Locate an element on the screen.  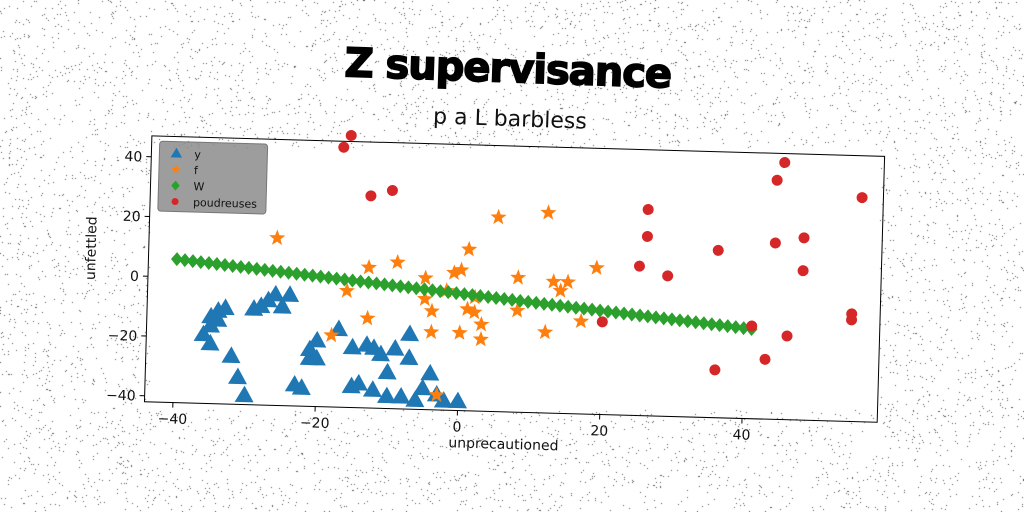
legend-label: f is located at coordinates (196, 170).